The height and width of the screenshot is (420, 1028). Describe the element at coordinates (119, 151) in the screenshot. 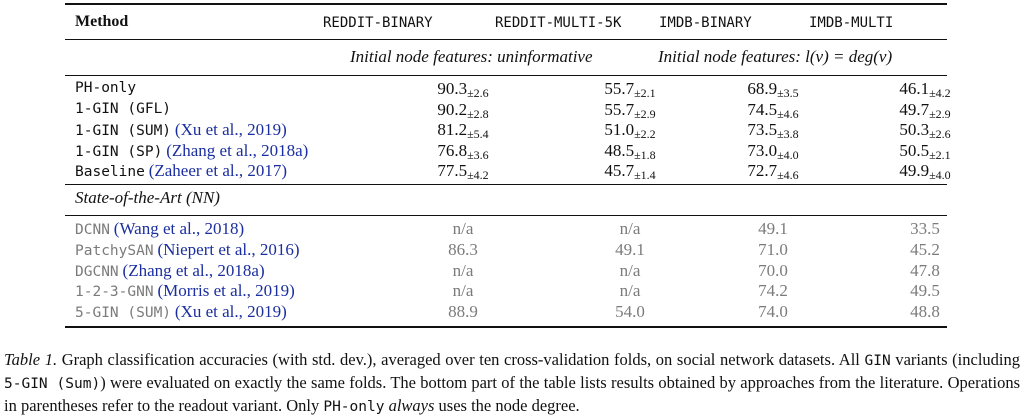

I see `method-name: 1-GIN (SP)` at that location.